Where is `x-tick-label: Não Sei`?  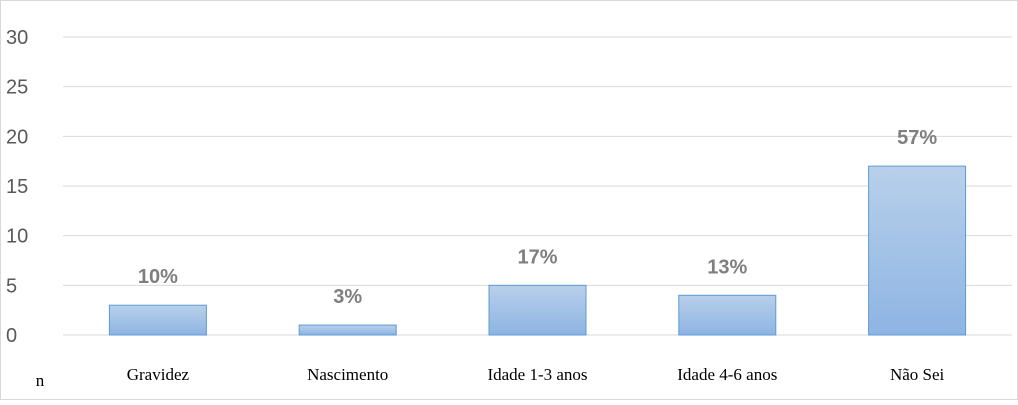 x-tick-label: Não Sei is located at coordinates (917, 374).